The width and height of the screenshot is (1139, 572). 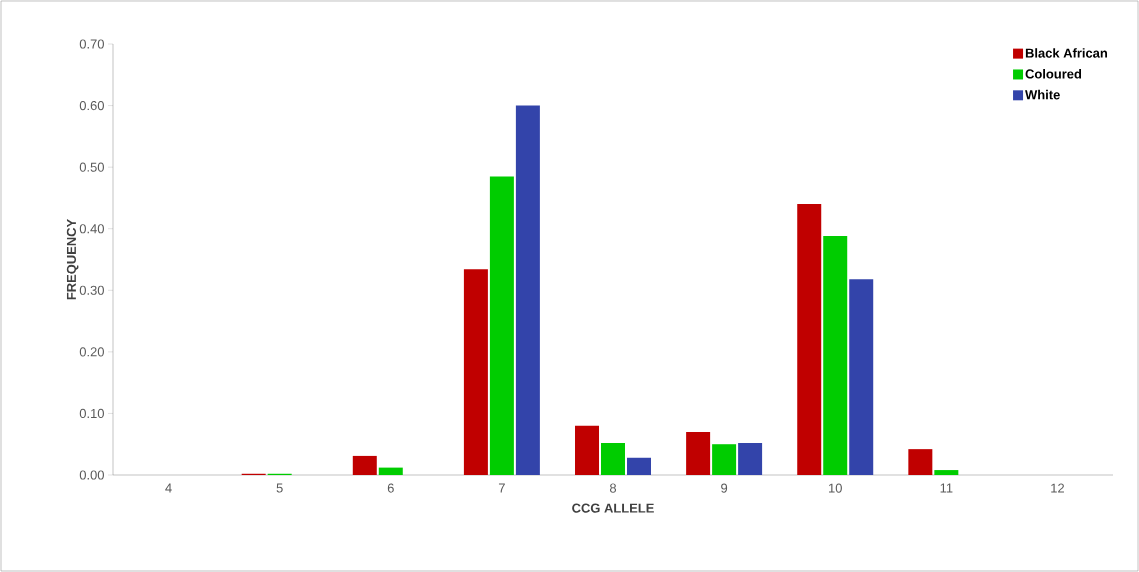 I want to click on x-tick-label: 12, so click(x=1057, y=488).